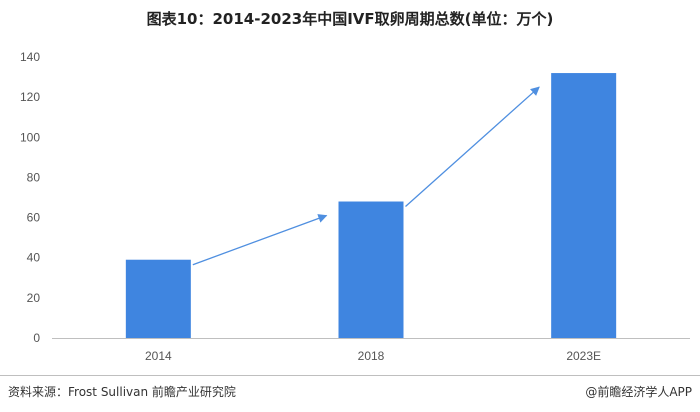 Image resolution: width=700 pixels, height=412 pixels. Describe the element at coordinates (30, 97) in the screenshot. I see `y-tick-label: 120` at that location.